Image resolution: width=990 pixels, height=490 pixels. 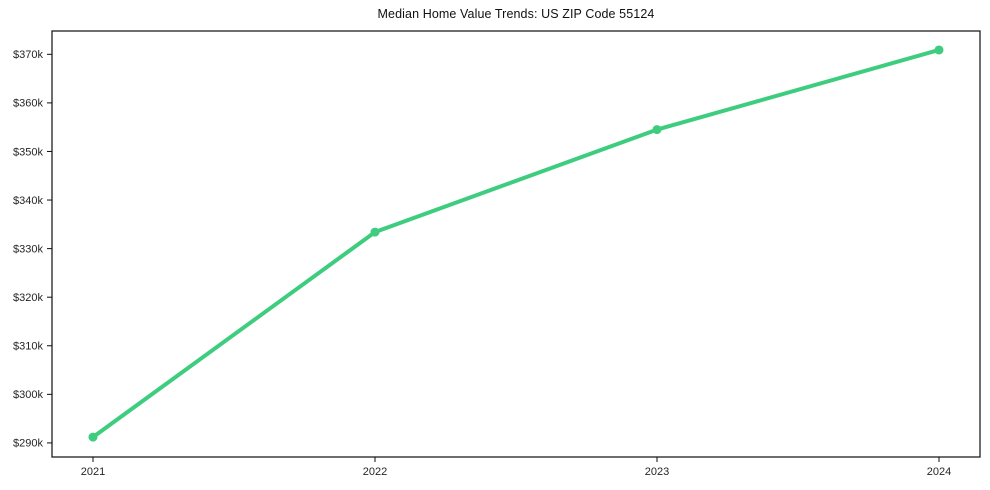 What do you see at coordinates (939, 472) in the screenshot?
I see `x-tick-label: 2024` at bounding box center [939, 472].